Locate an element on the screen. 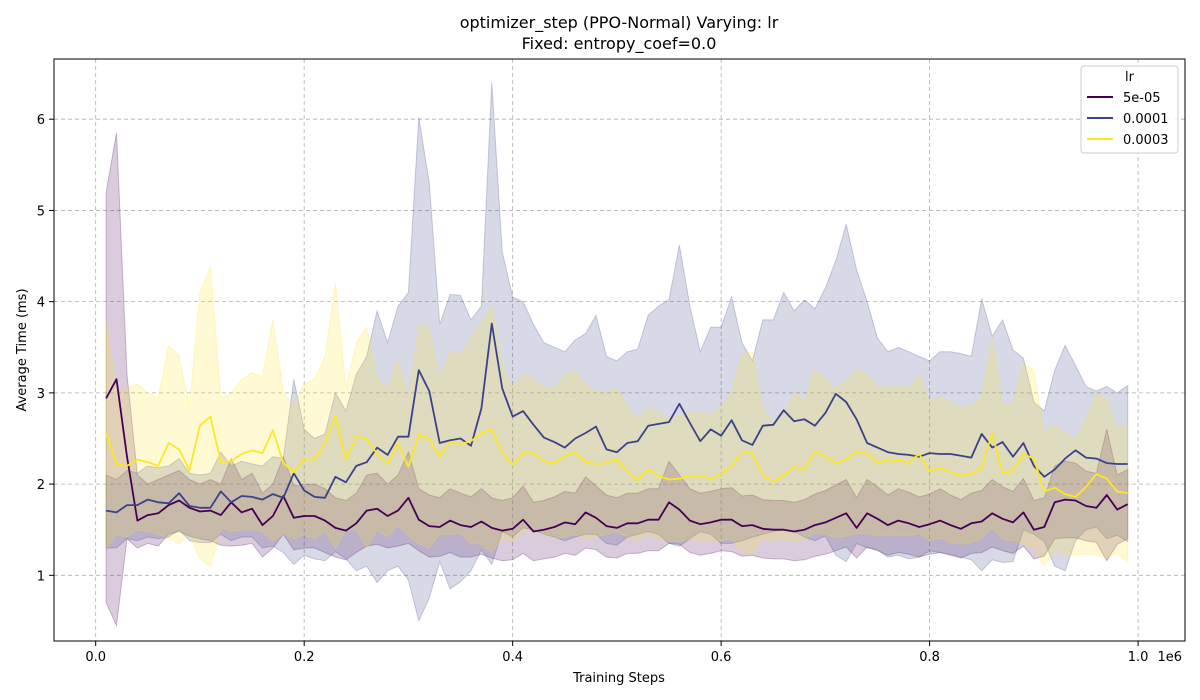 Image resolution: width=1200 pixels, height=700 pixels. chart-title-line1: optimizer_step (PPO-Normal) Varying: lr is located at coordinates (619, 23).